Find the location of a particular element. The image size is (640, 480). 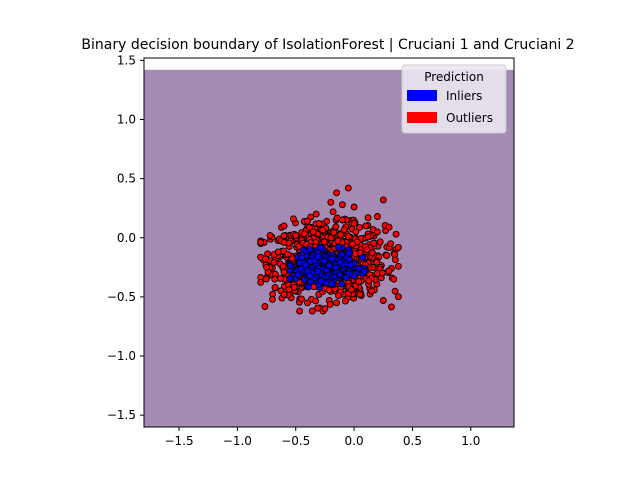

y-tick-label: 0.0 is located at coordinates (126, 238).